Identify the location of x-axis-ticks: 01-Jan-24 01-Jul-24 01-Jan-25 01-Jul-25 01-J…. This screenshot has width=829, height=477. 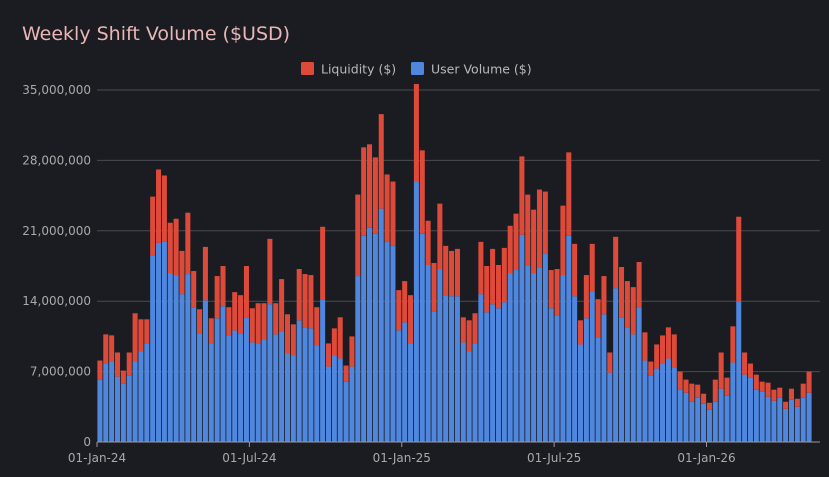
(402, 453).